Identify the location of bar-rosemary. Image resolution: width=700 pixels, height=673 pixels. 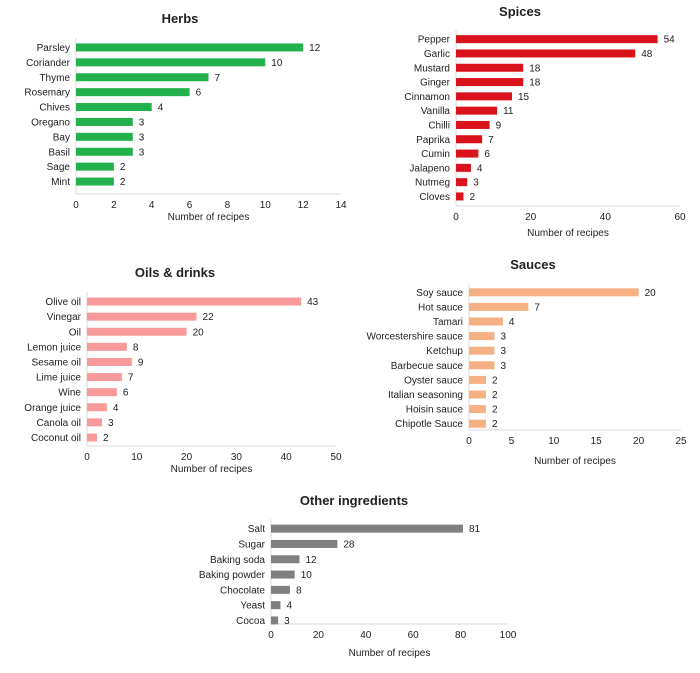
(133, 92).